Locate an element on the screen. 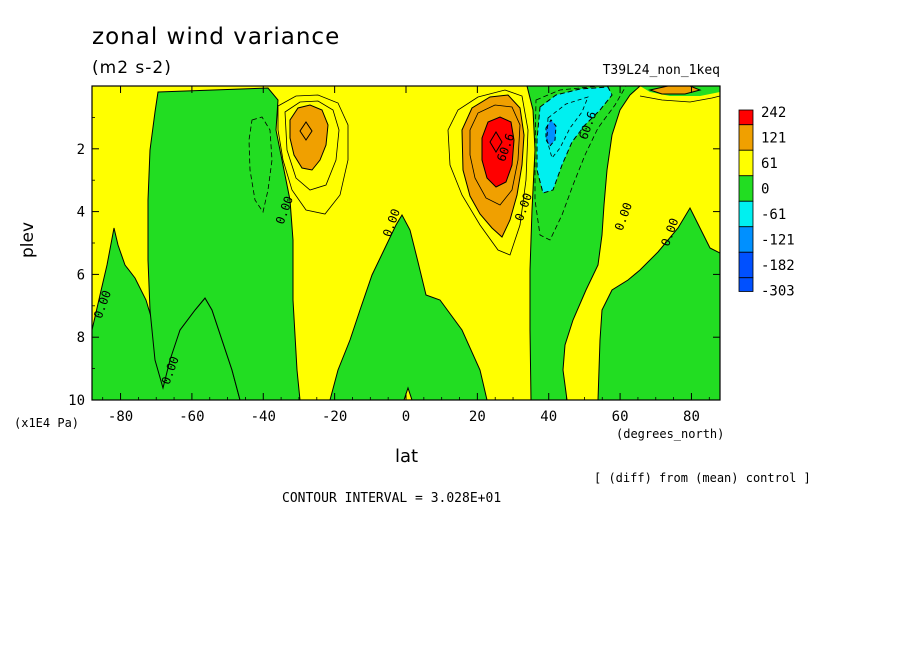 The image size is (904, 654). y-axis-unit: (x1E4 Pa) is located at coordinates (47, 423).